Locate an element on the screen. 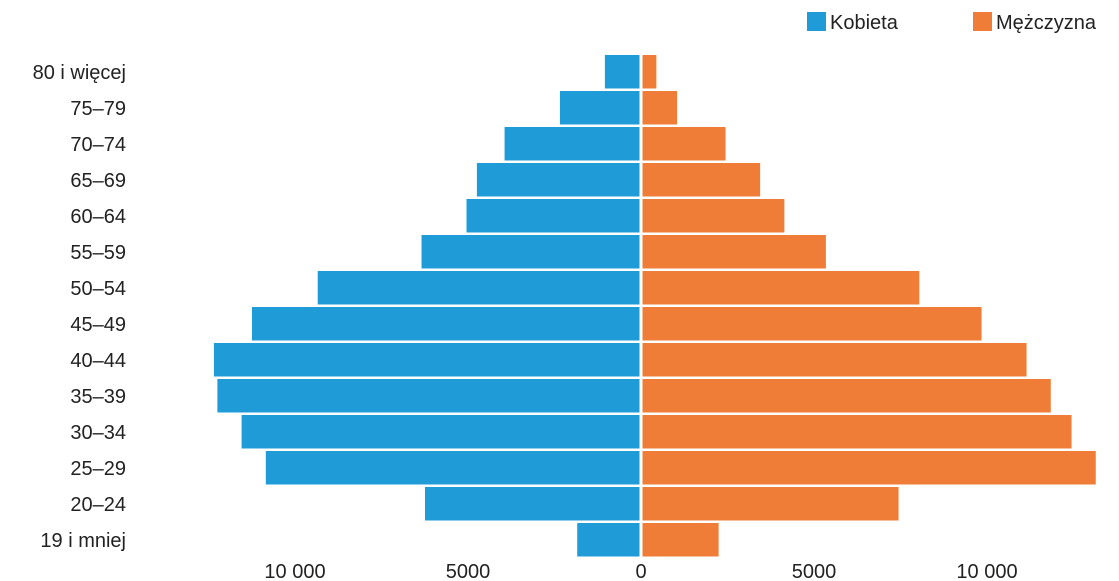 The width and height of the screenshot is (1119, 581). category-label: 60–64 is located at coordinates (98, 217).